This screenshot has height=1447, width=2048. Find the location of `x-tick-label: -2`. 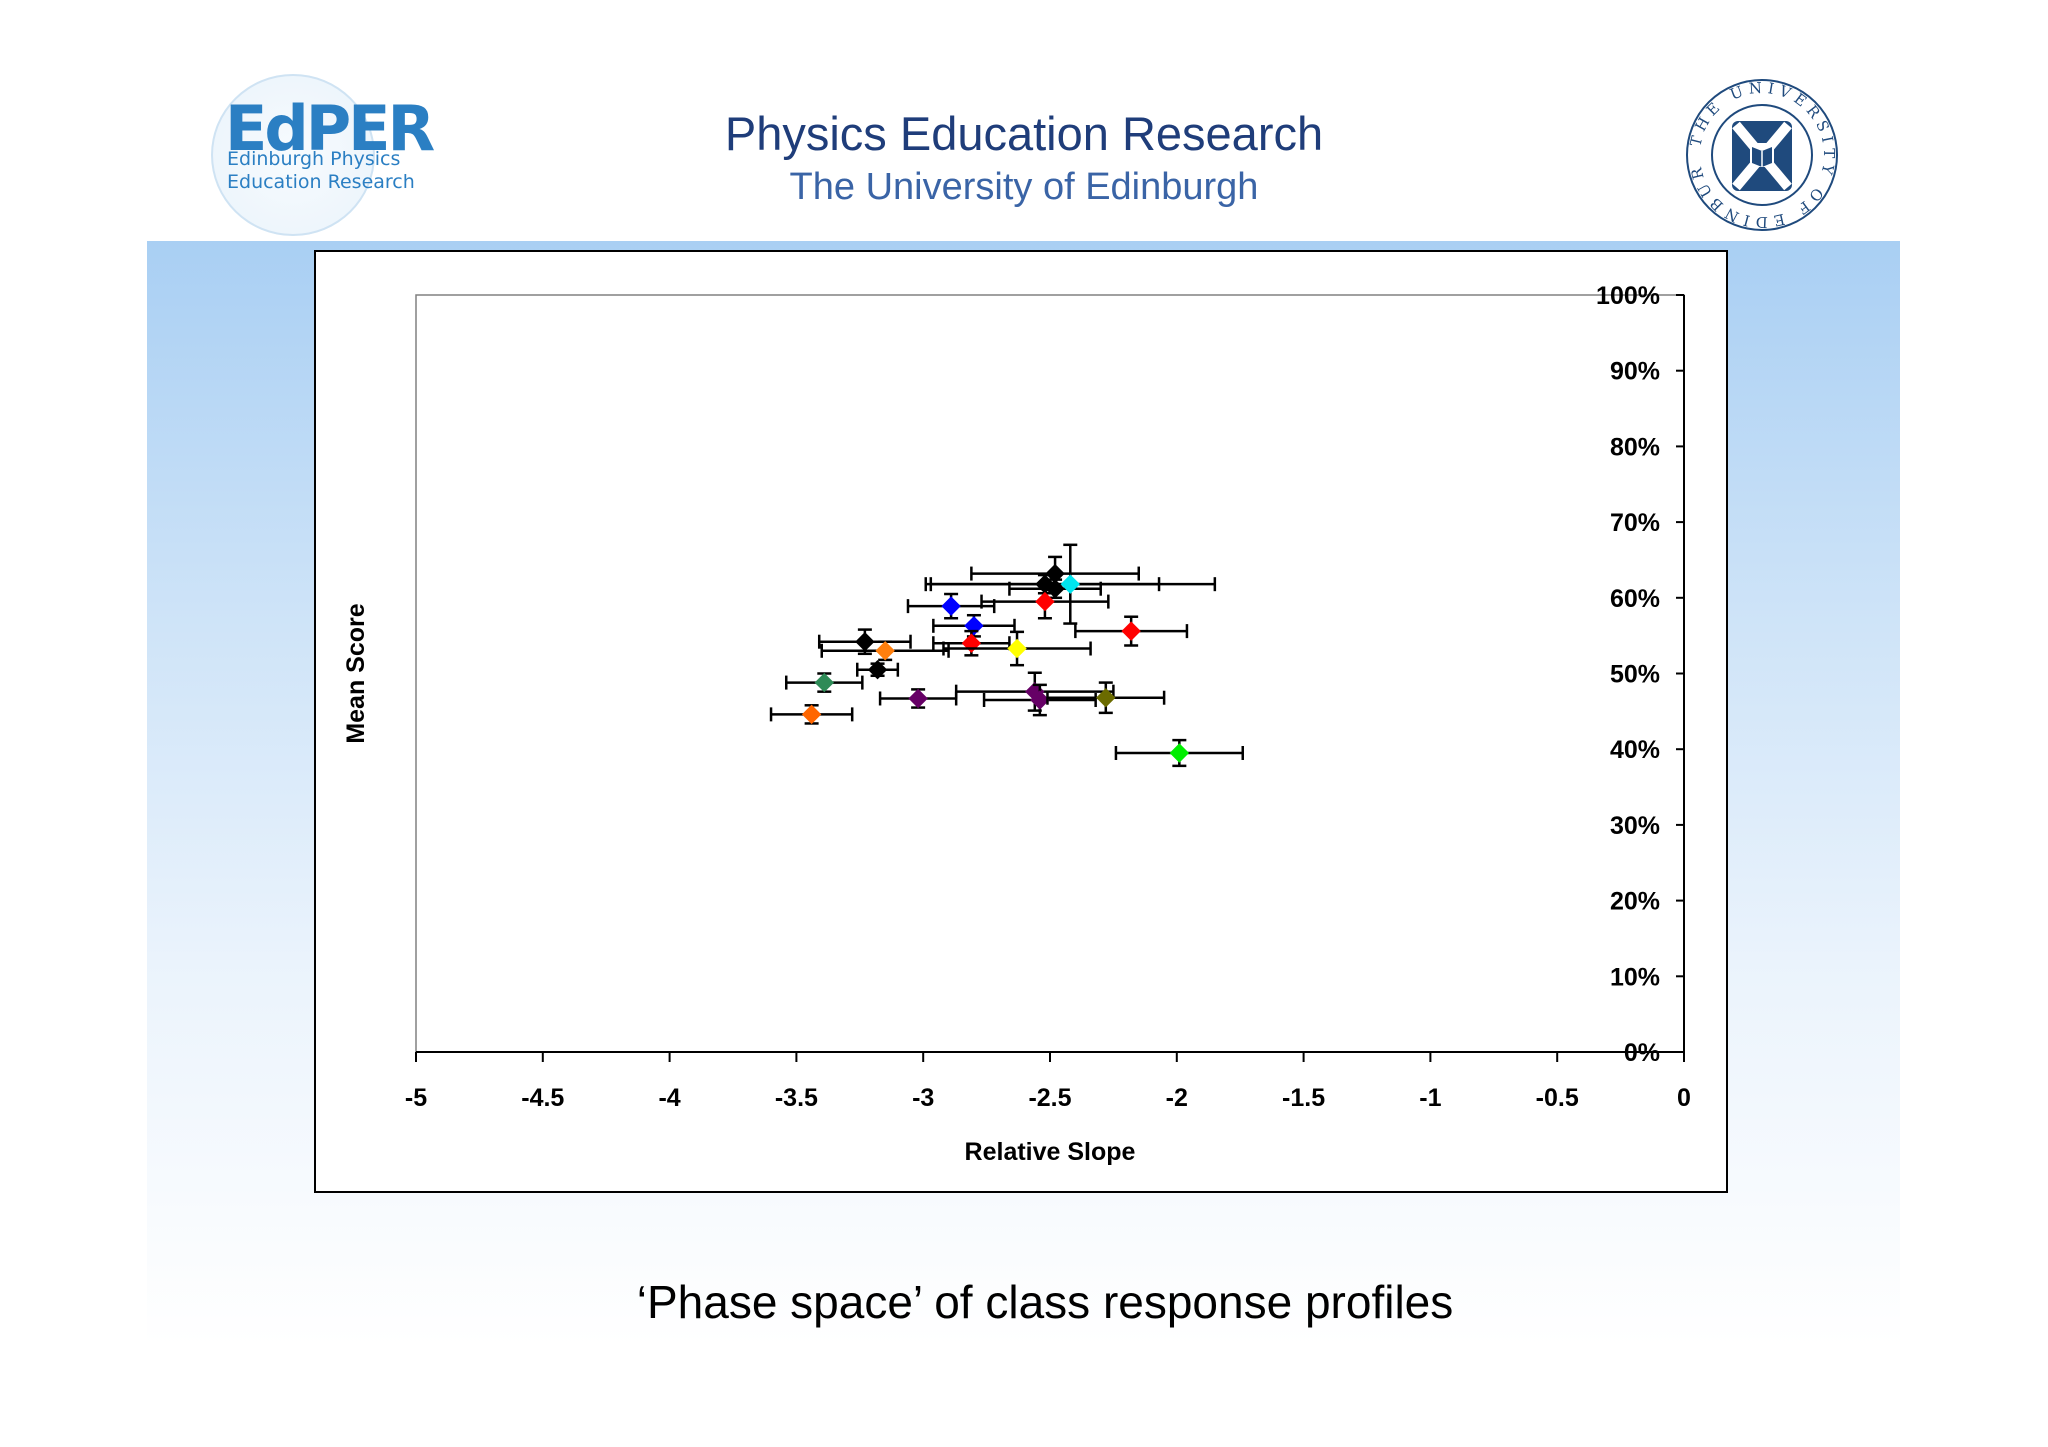

x-tick-label: -2 is located at coordinates (1177, 1098).